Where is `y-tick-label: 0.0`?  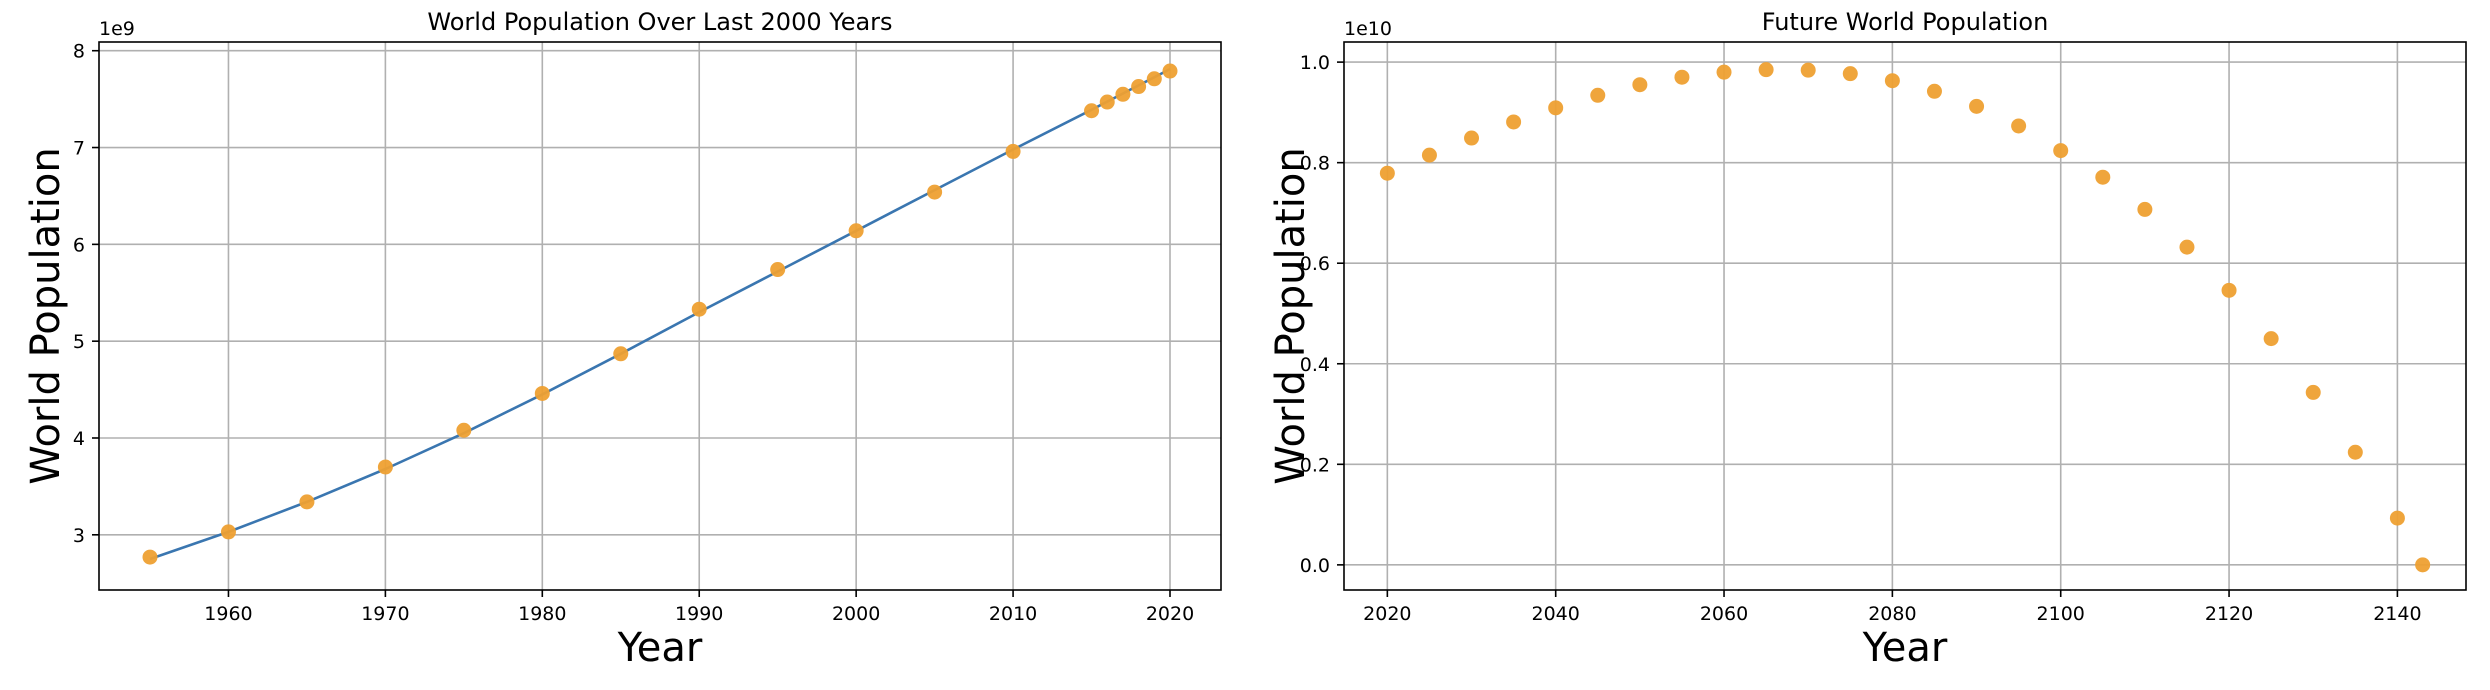
y-tick-label: 0.0 is located at coordinates (1315, 566).